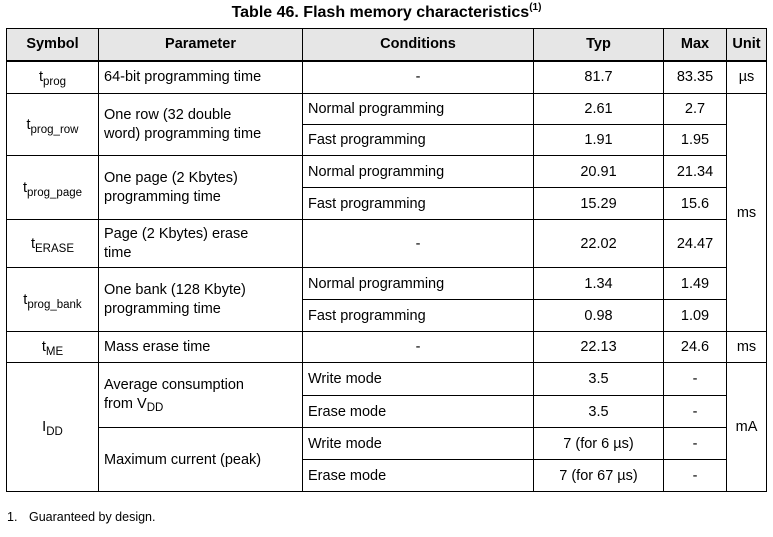 This screenshot has height=537, width=773. Describe the element at coordinates (746, 45) in the screenshot. I see `header-unit: Unit` at that location.